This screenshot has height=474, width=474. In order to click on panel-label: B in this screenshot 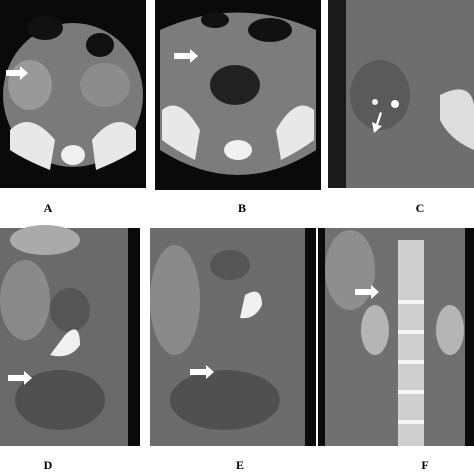, I will do `click(242, 208)`.